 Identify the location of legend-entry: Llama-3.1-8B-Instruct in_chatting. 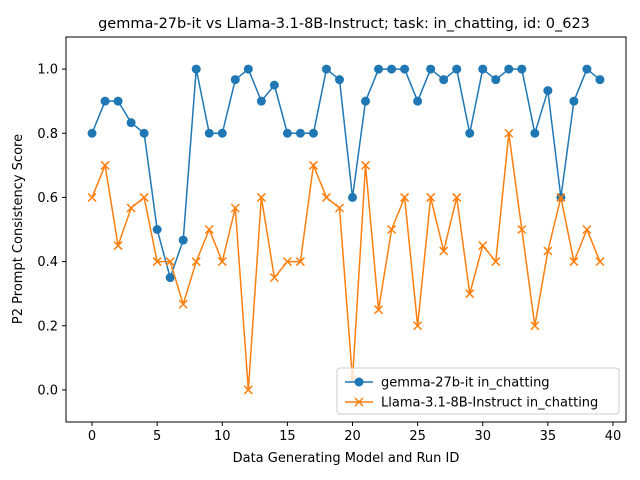
(471, 403).